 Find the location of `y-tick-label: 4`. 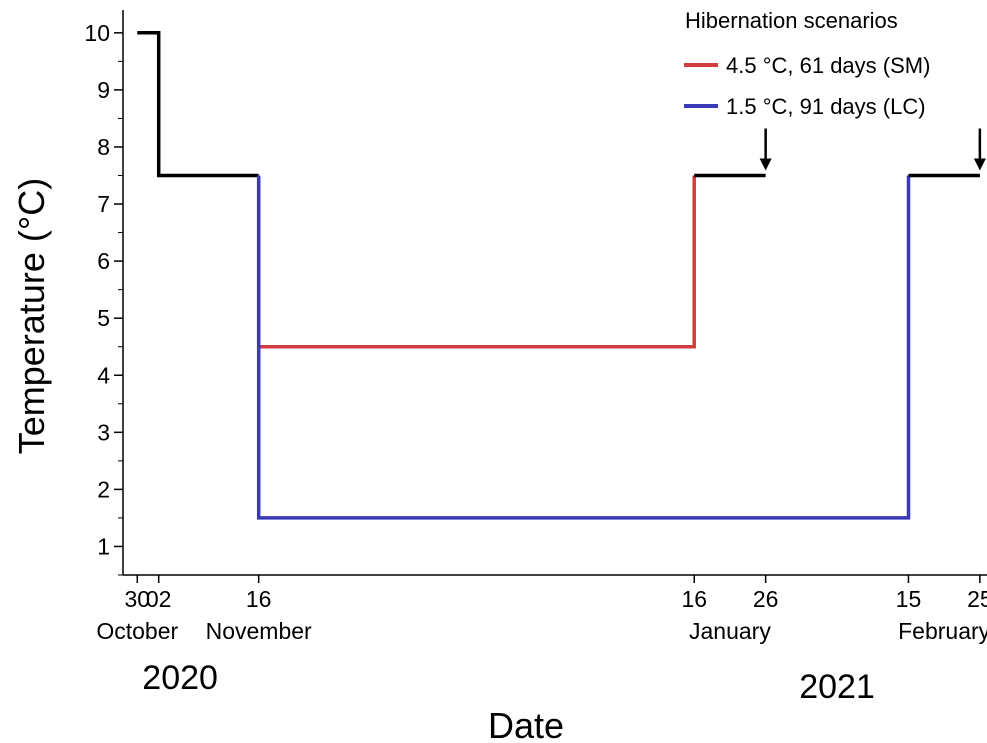

y-tick-label: 4 is located at coordinates (103, 375).